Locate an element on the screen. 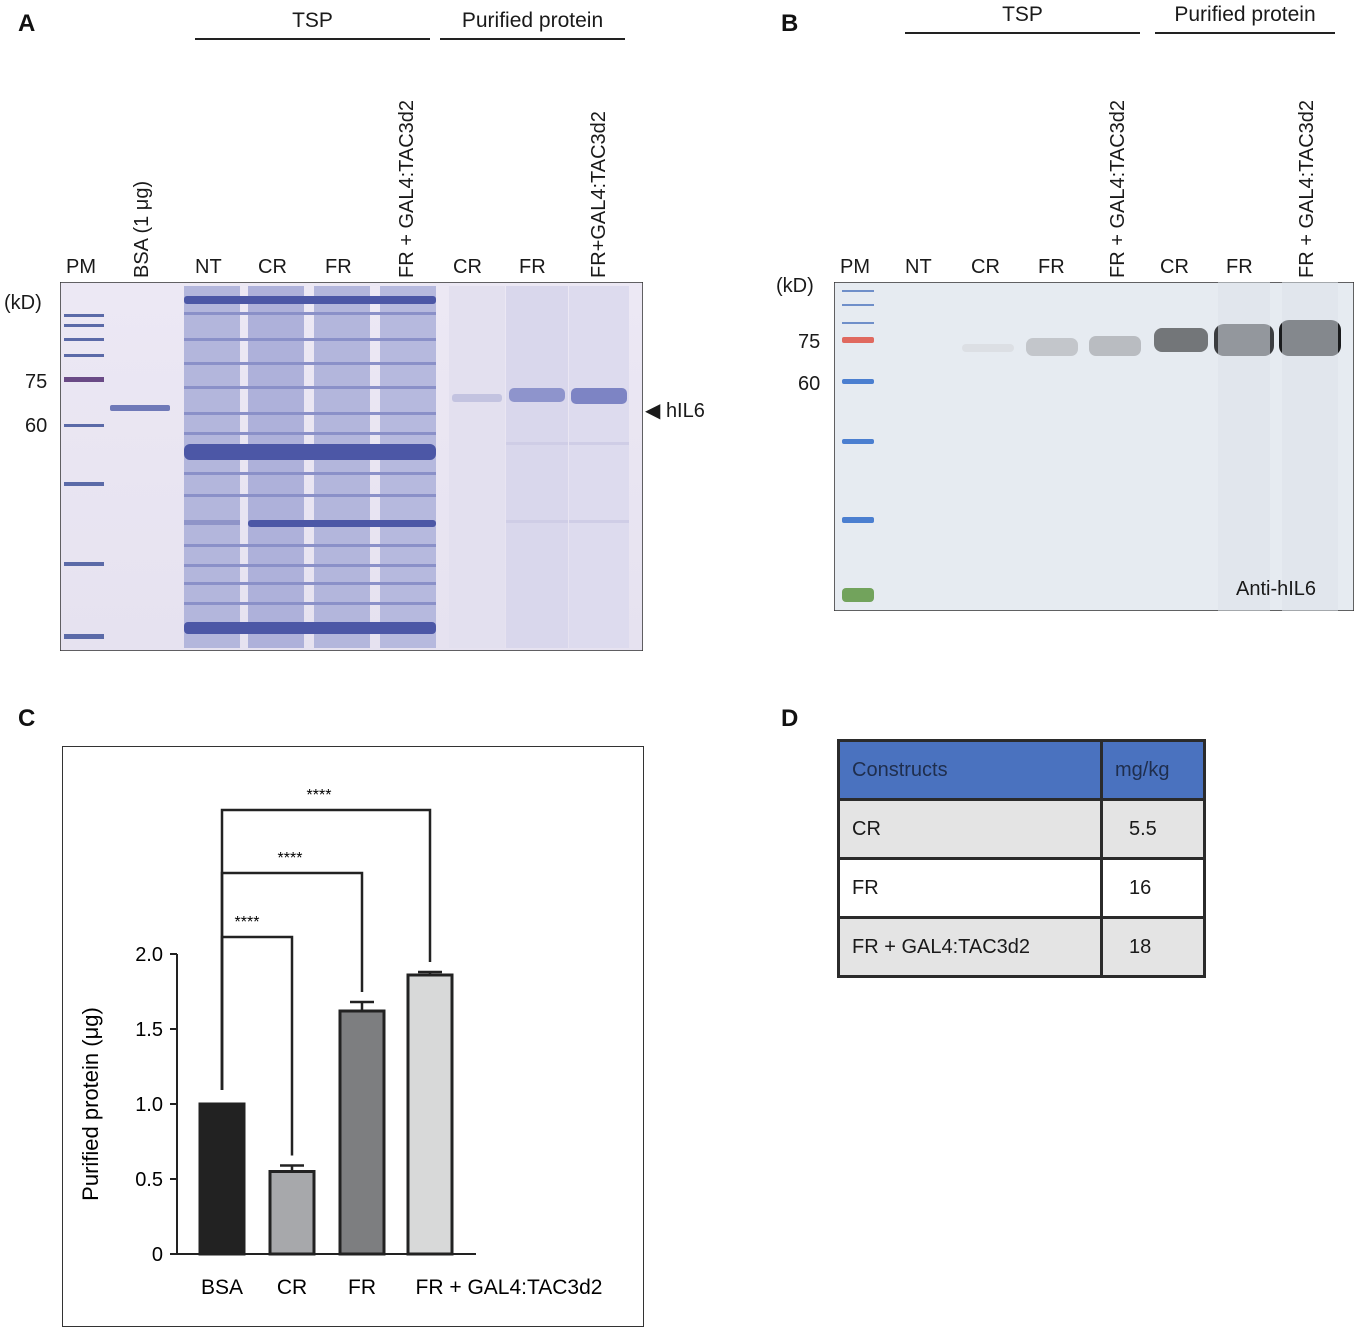 The image size is (1358, 1334). table-row: CR 5.5 is located at coordinates (1021, 829).